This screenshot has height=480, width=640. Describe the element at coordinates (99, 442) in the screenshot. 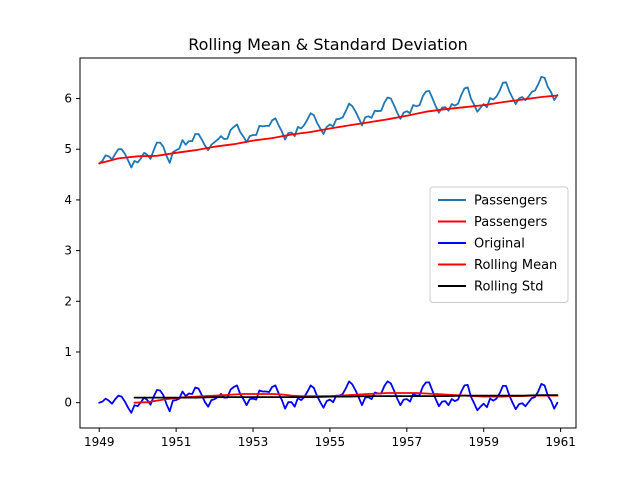

I see `x-tick-label: 1949` at that location.